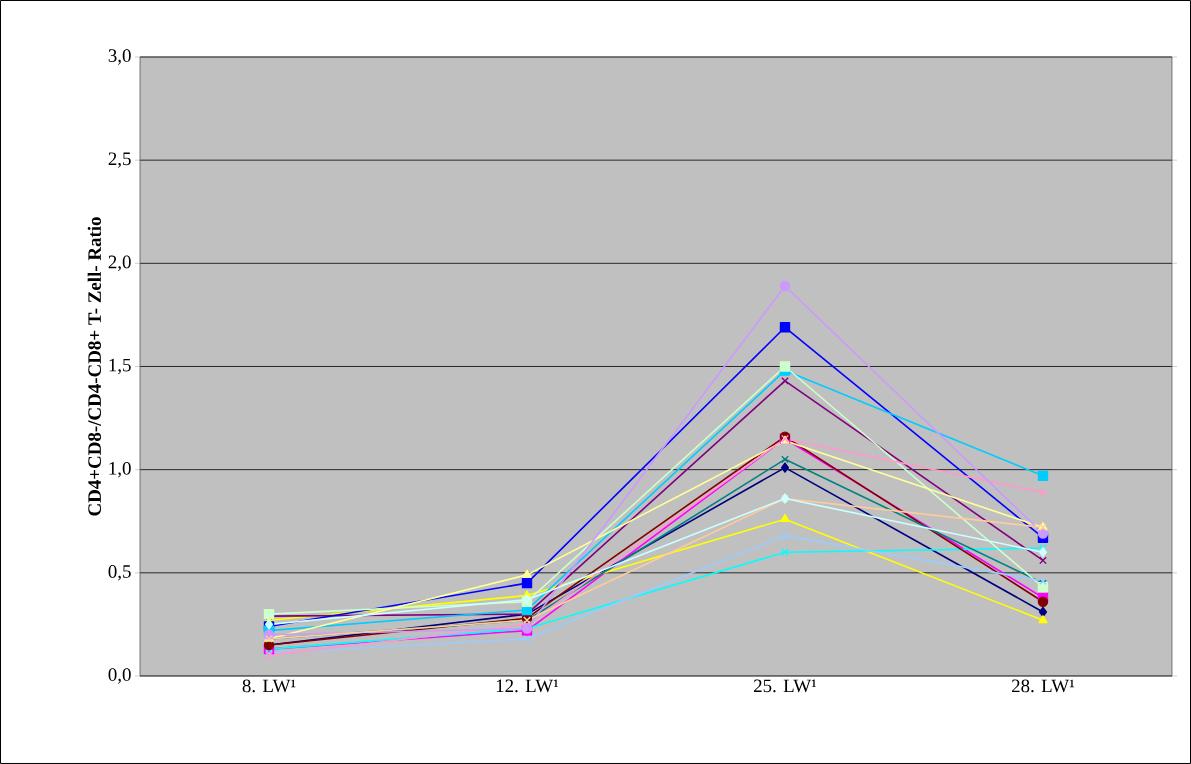 The width and height of the screenshot is (1191, 764). What do you see at coordinates (527, 686) in the screenshot?
I see `x-tick-label: 12. LW¹` at bounding box center [527, 686].